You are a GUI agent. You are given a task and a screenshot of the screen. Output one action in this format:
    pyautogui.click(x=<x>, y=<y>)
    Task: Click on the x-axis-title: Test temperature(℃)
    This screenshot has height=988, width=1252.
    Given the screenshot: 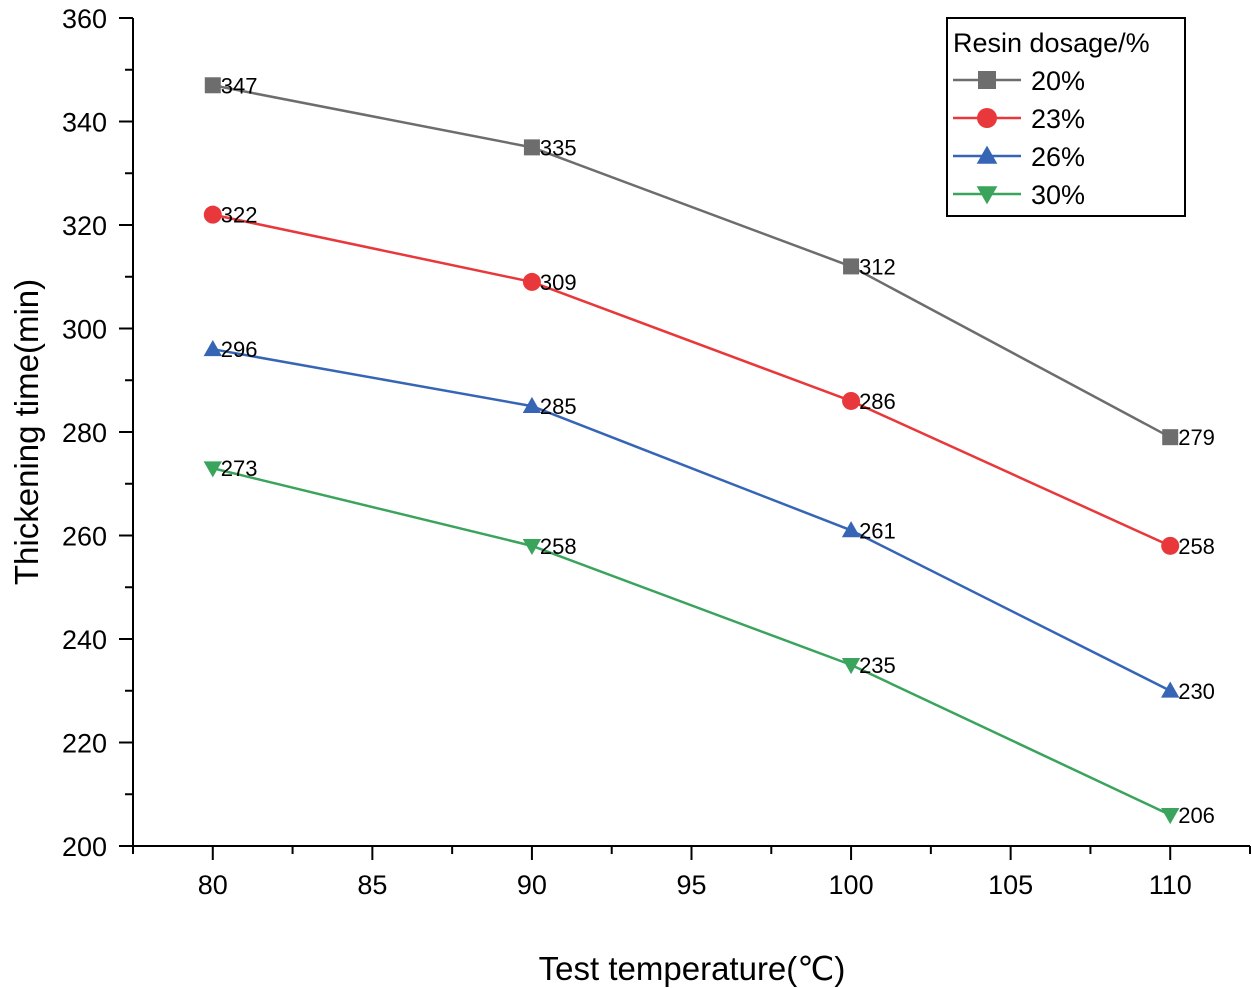 What is the action you would take?
    pyautogui.click(x=692, y=968)
    